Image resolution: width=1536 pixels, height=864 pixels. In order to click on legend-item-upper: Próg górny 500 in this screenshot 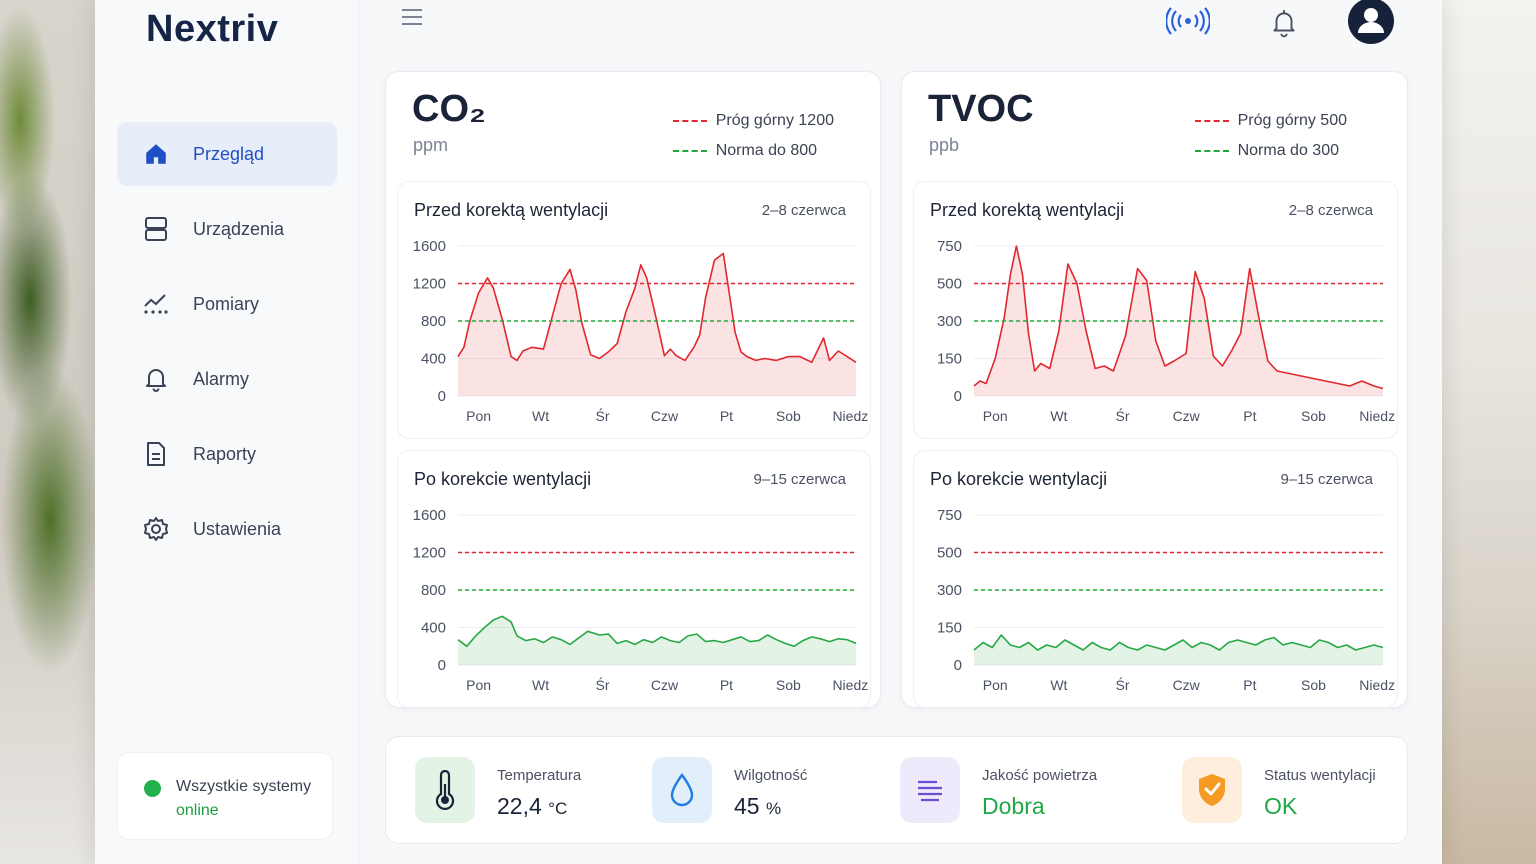, I will do `click(1270, 121)`.